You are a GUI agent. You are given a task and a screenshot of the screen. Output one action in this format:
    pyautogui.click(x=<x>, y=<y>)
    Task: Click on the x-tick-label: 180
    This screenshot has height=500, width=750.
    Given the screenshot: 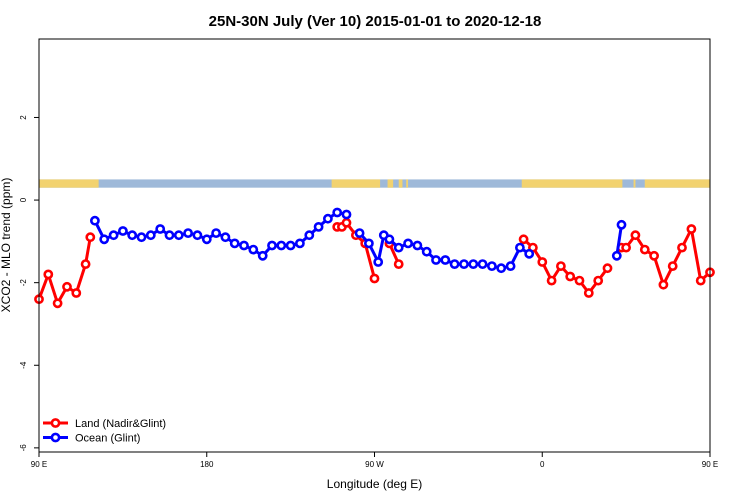 What is the action you would take?
    pyautogui.click(x=207, y=464)
    